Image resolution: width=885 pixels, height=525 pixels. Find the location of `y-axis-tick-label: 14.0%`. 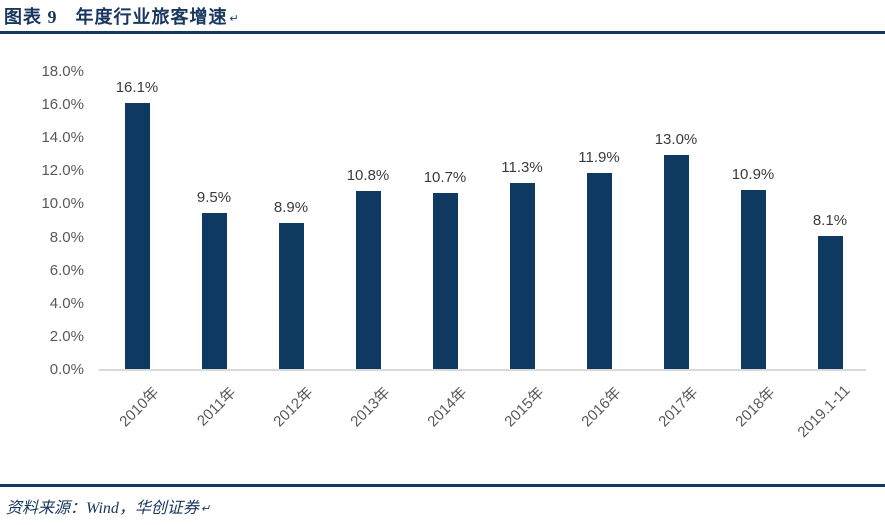

y-axis-tick-label: 14.0% is located at coordinates (62, 138).